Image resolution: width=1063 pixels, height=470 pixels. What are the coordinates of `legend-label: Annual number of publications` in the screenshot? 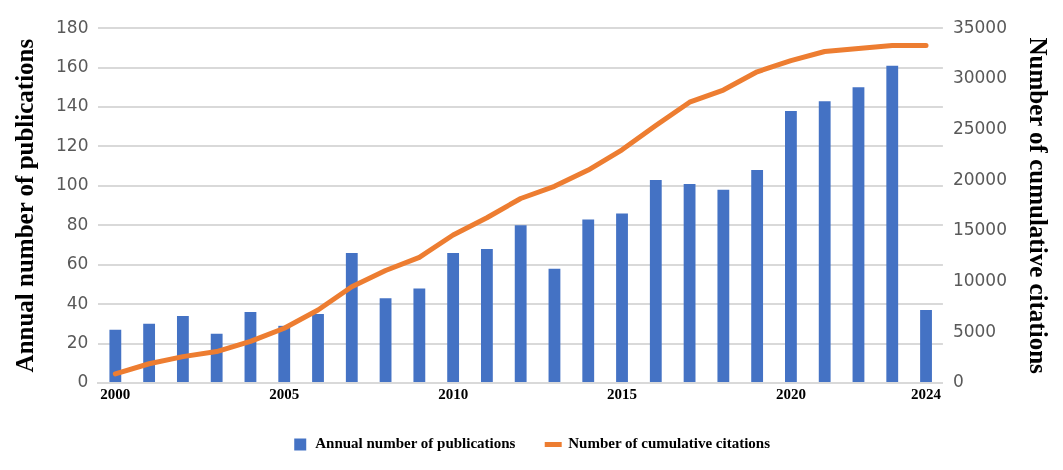 It's located at (415, 443).